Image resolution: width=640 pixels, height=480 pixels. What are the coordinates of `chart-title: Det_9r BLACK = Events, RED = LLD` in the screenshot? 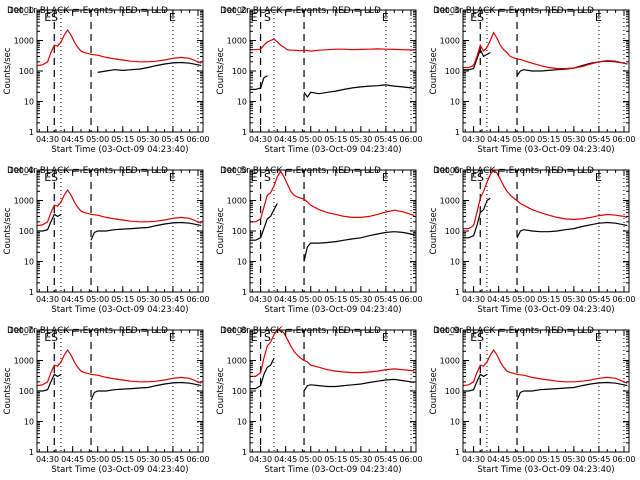 It's located at (513, 331).